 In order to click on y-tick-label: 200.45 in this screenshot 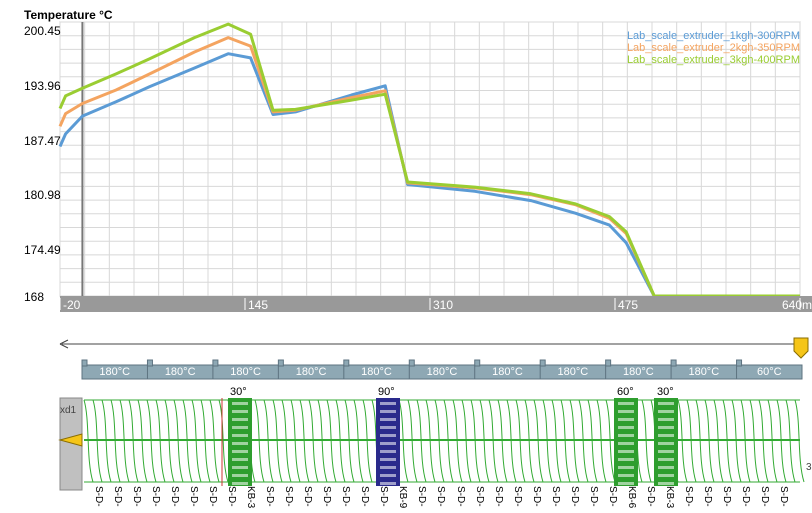, I will do `click(42, 31)`.